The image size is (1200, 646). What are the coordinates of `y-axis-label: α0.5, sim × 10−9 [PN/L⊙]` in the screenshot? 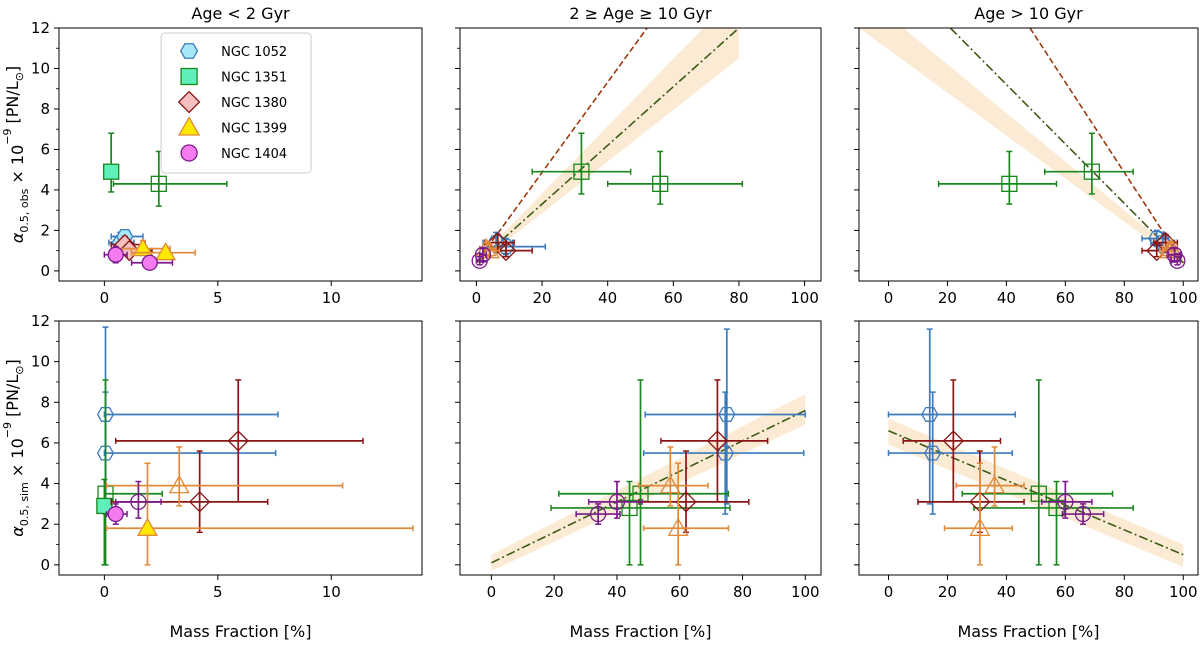 It's located at (16, 447).